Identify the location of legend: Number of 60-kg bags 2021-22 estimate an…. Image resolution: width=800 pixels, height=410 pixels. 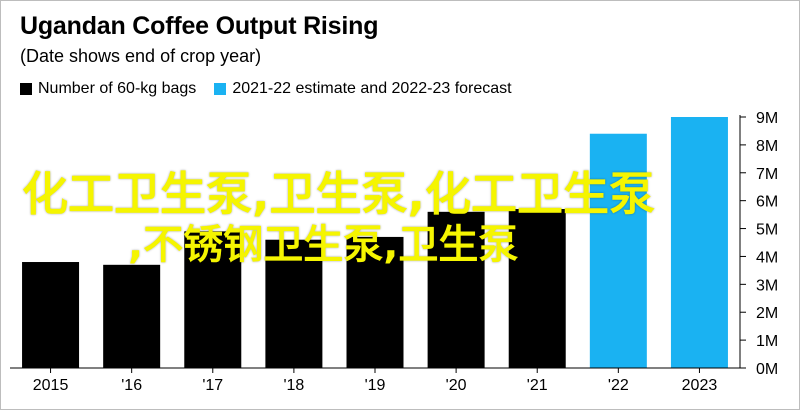
(275, 89).